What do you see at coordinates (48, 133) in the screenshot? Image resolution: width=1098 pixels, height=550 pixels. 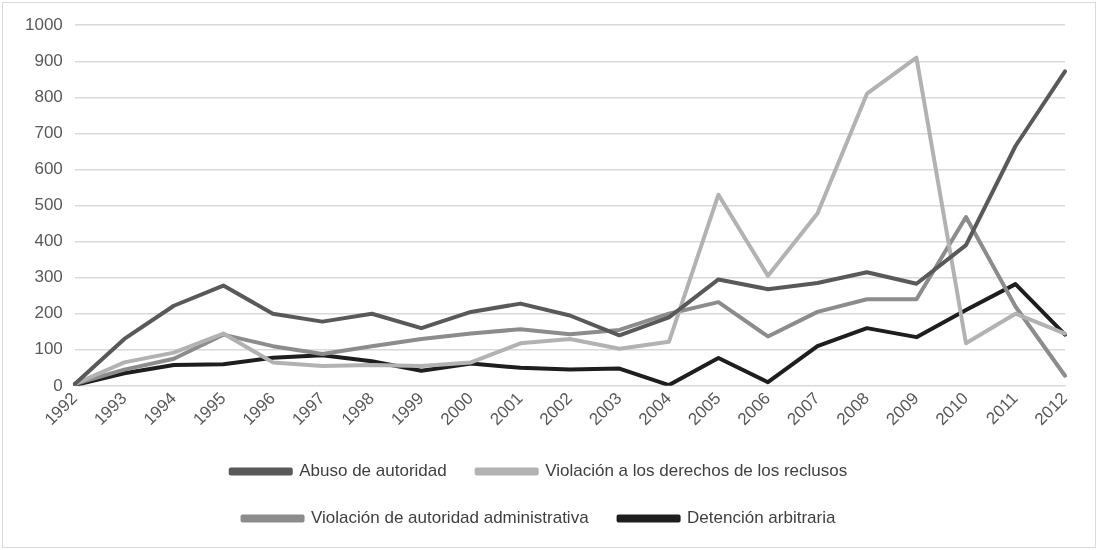 I see `y-tick-label: 700` at bounding box center [48, 133].